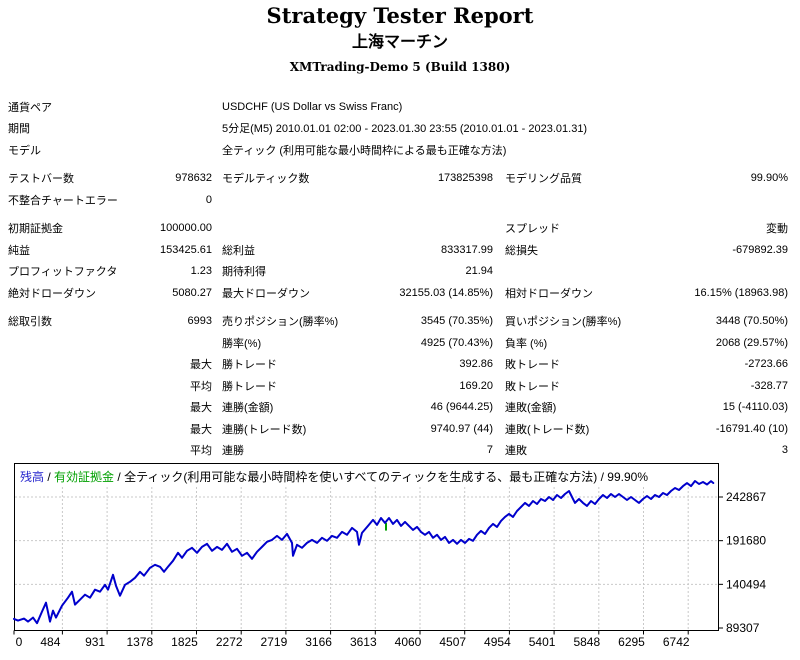 The width and height of the screenshot is (800, 660). Describe the element at coordinates (364, 150) in the screenshot. I see `model-value: 全ティック (利用可能な最小時間枠による最も正確な方法)` at that location.